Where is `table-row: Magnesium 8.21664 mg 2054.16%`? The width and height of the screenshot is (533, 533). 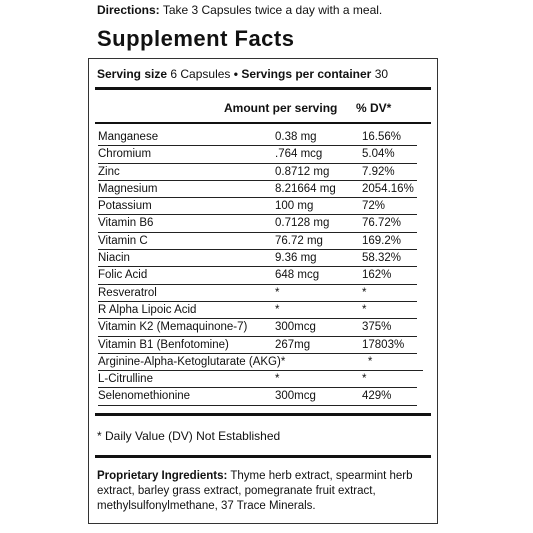
table-row: Magnesium 8.21664 mg 2054.16% is located at coordinates (260, 190).